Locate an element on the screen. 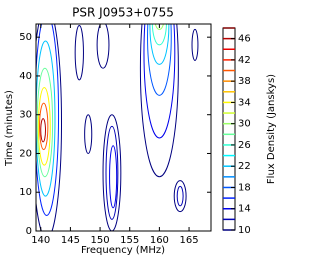 Image resolution: width=320 pixels, height=257 pixels. colorbar-tick-label: 46 is located at coordinates (244, 39).